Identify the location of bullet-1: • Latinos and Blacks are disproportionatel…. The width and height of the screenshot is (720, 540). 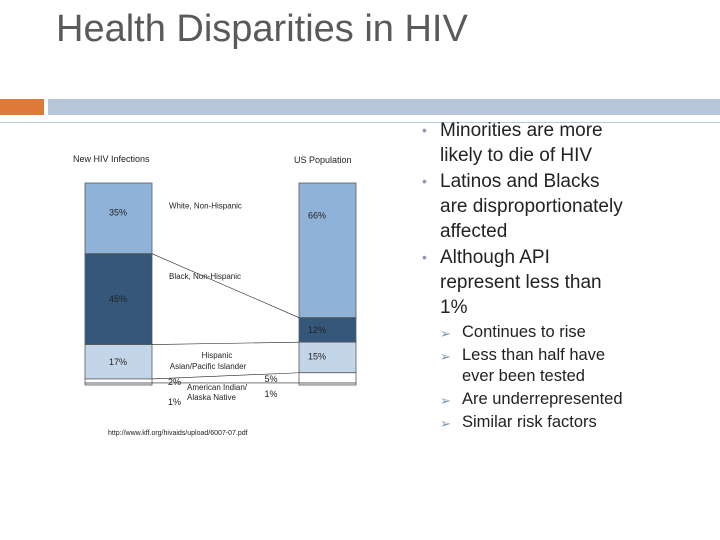
(568, 206).